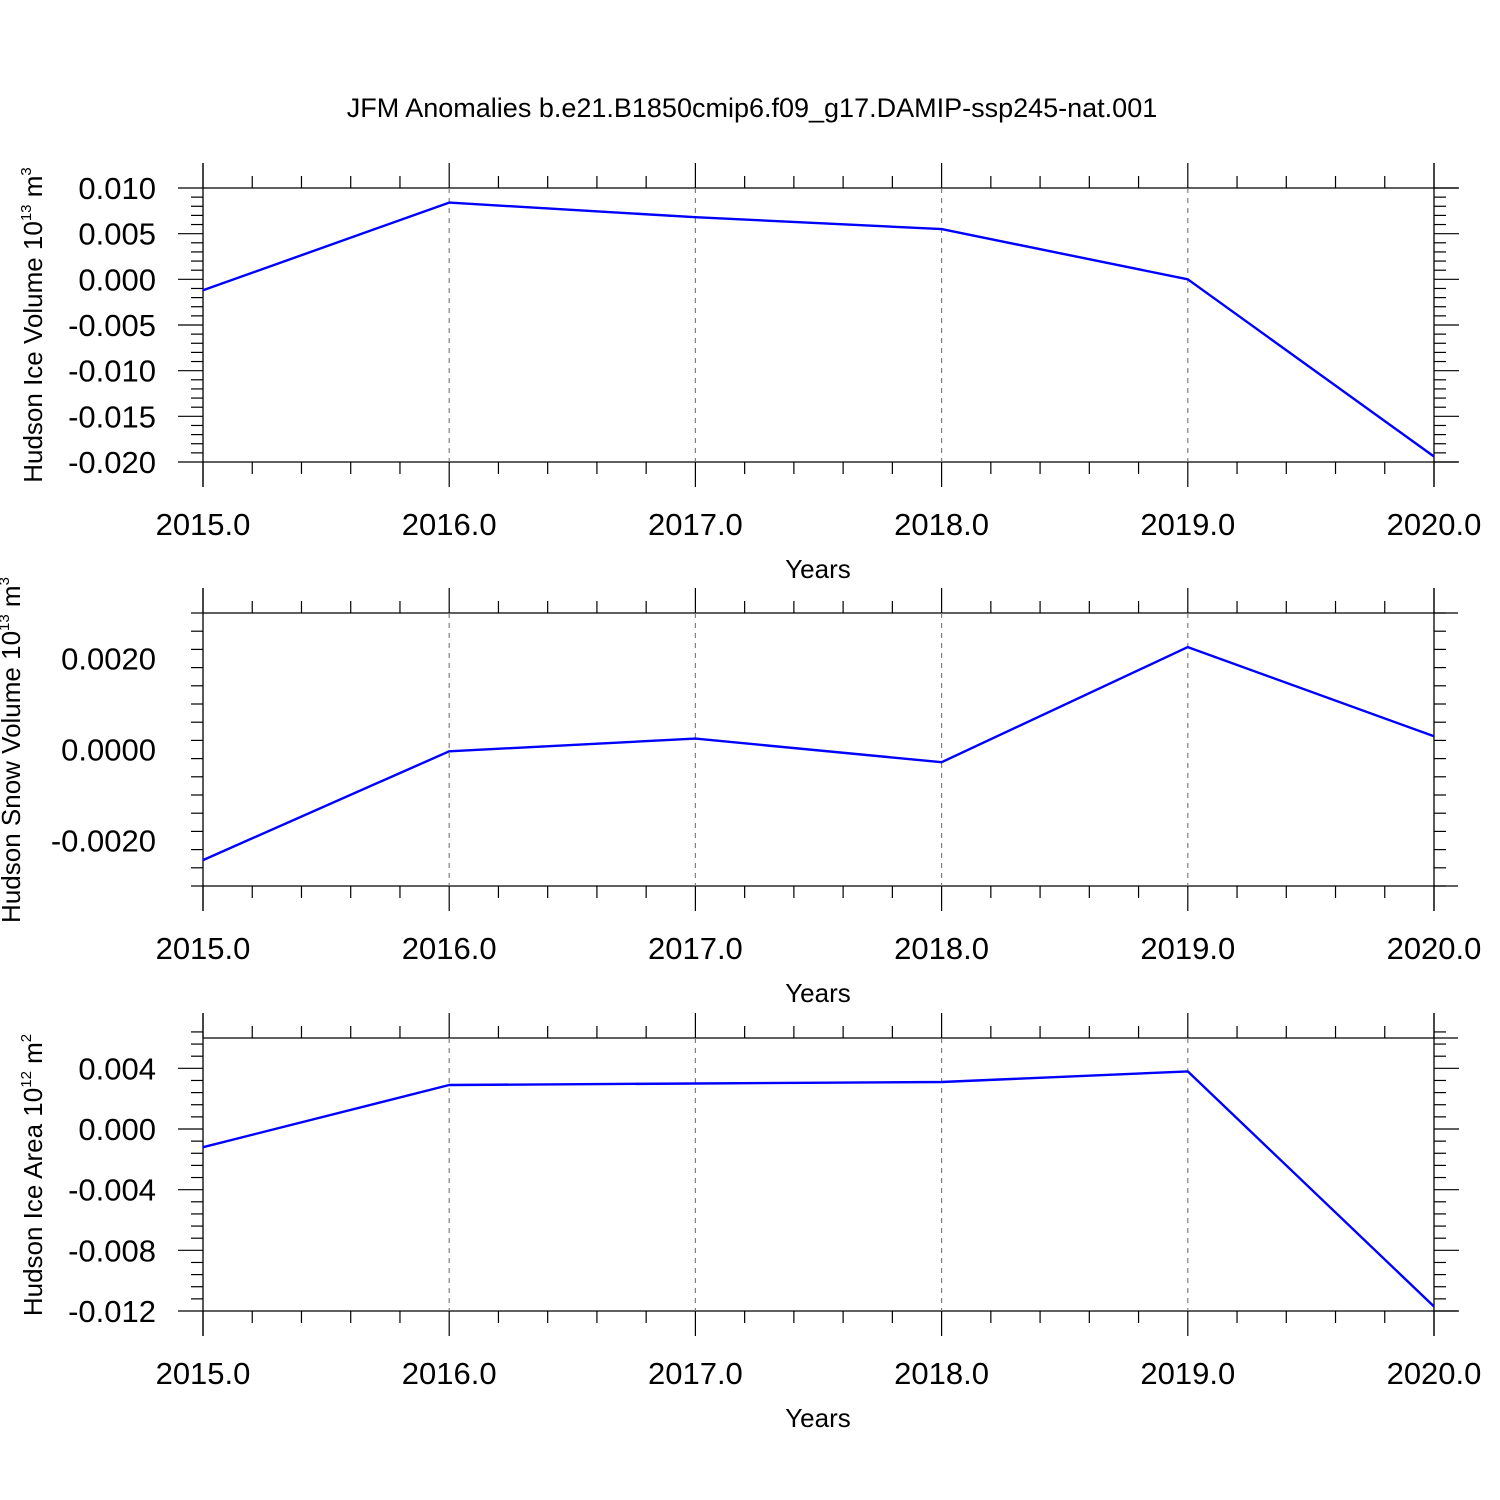 This screenshot has width=1500, height=1500. What do you see at coordinates (33, 325) in the screenshot?
I see `y-axis-label: Hudson Ice Volume 1013 m3` at bounding box center [33, 325].